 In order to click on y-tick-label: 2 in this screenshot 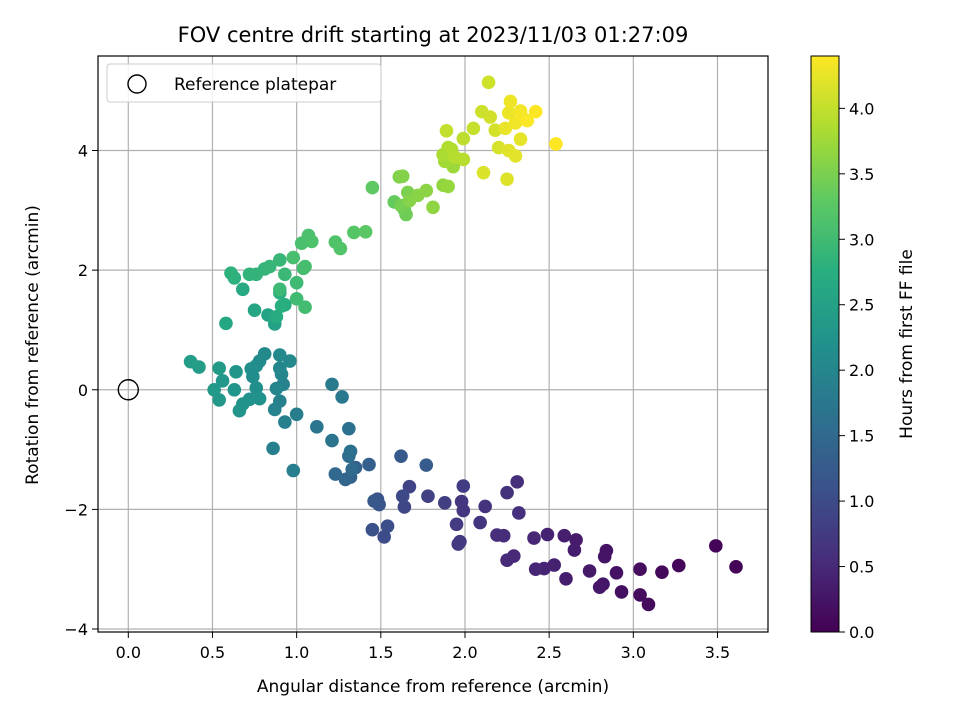, I will do `click(83, 270)`.